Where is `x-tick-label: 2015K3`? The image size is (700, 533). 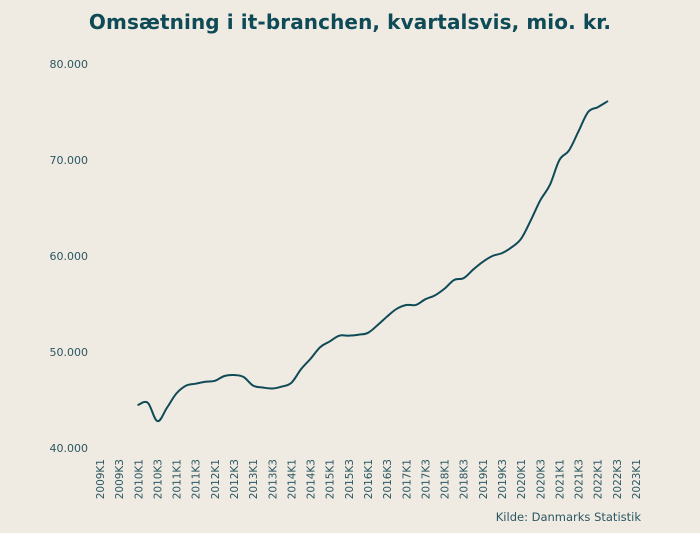 x-tick-label: 2015K3 is located at coordinates (350, 479).